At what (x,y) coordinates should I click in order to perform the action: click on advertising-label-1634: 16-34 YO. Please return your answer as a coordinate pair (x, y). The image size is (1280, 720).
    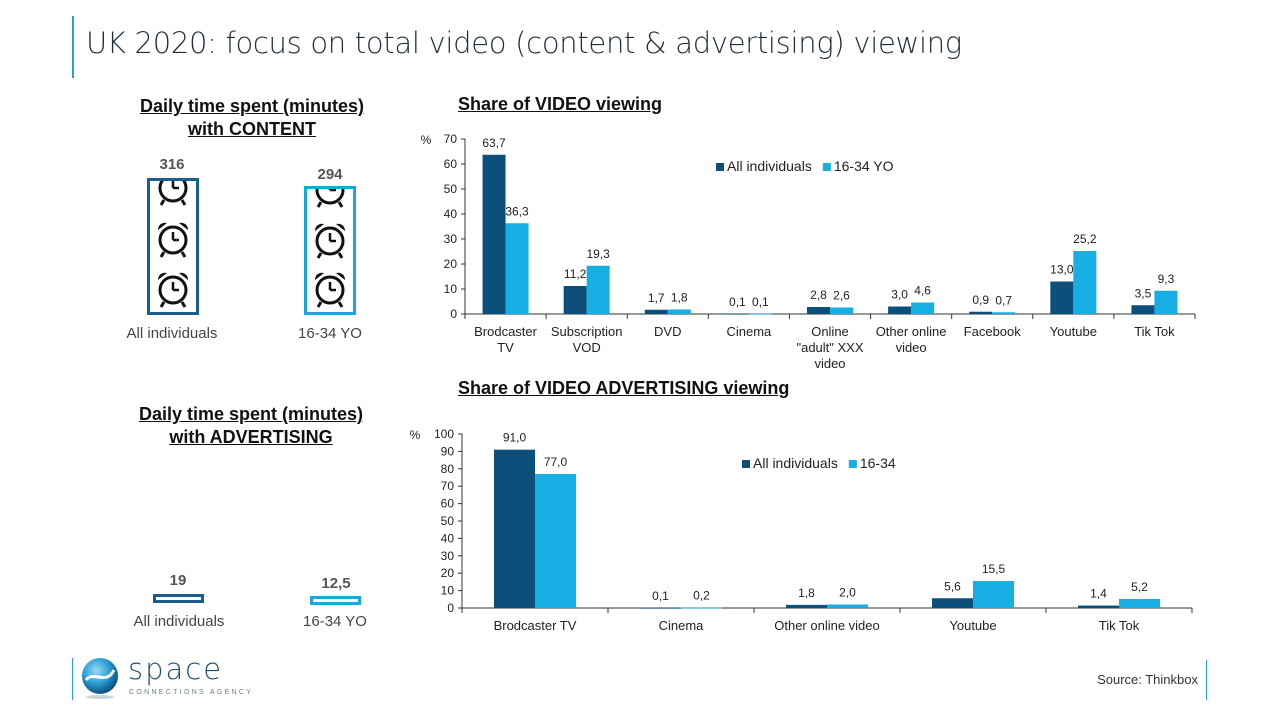
    Looking at the image, I should click on (335, 621).